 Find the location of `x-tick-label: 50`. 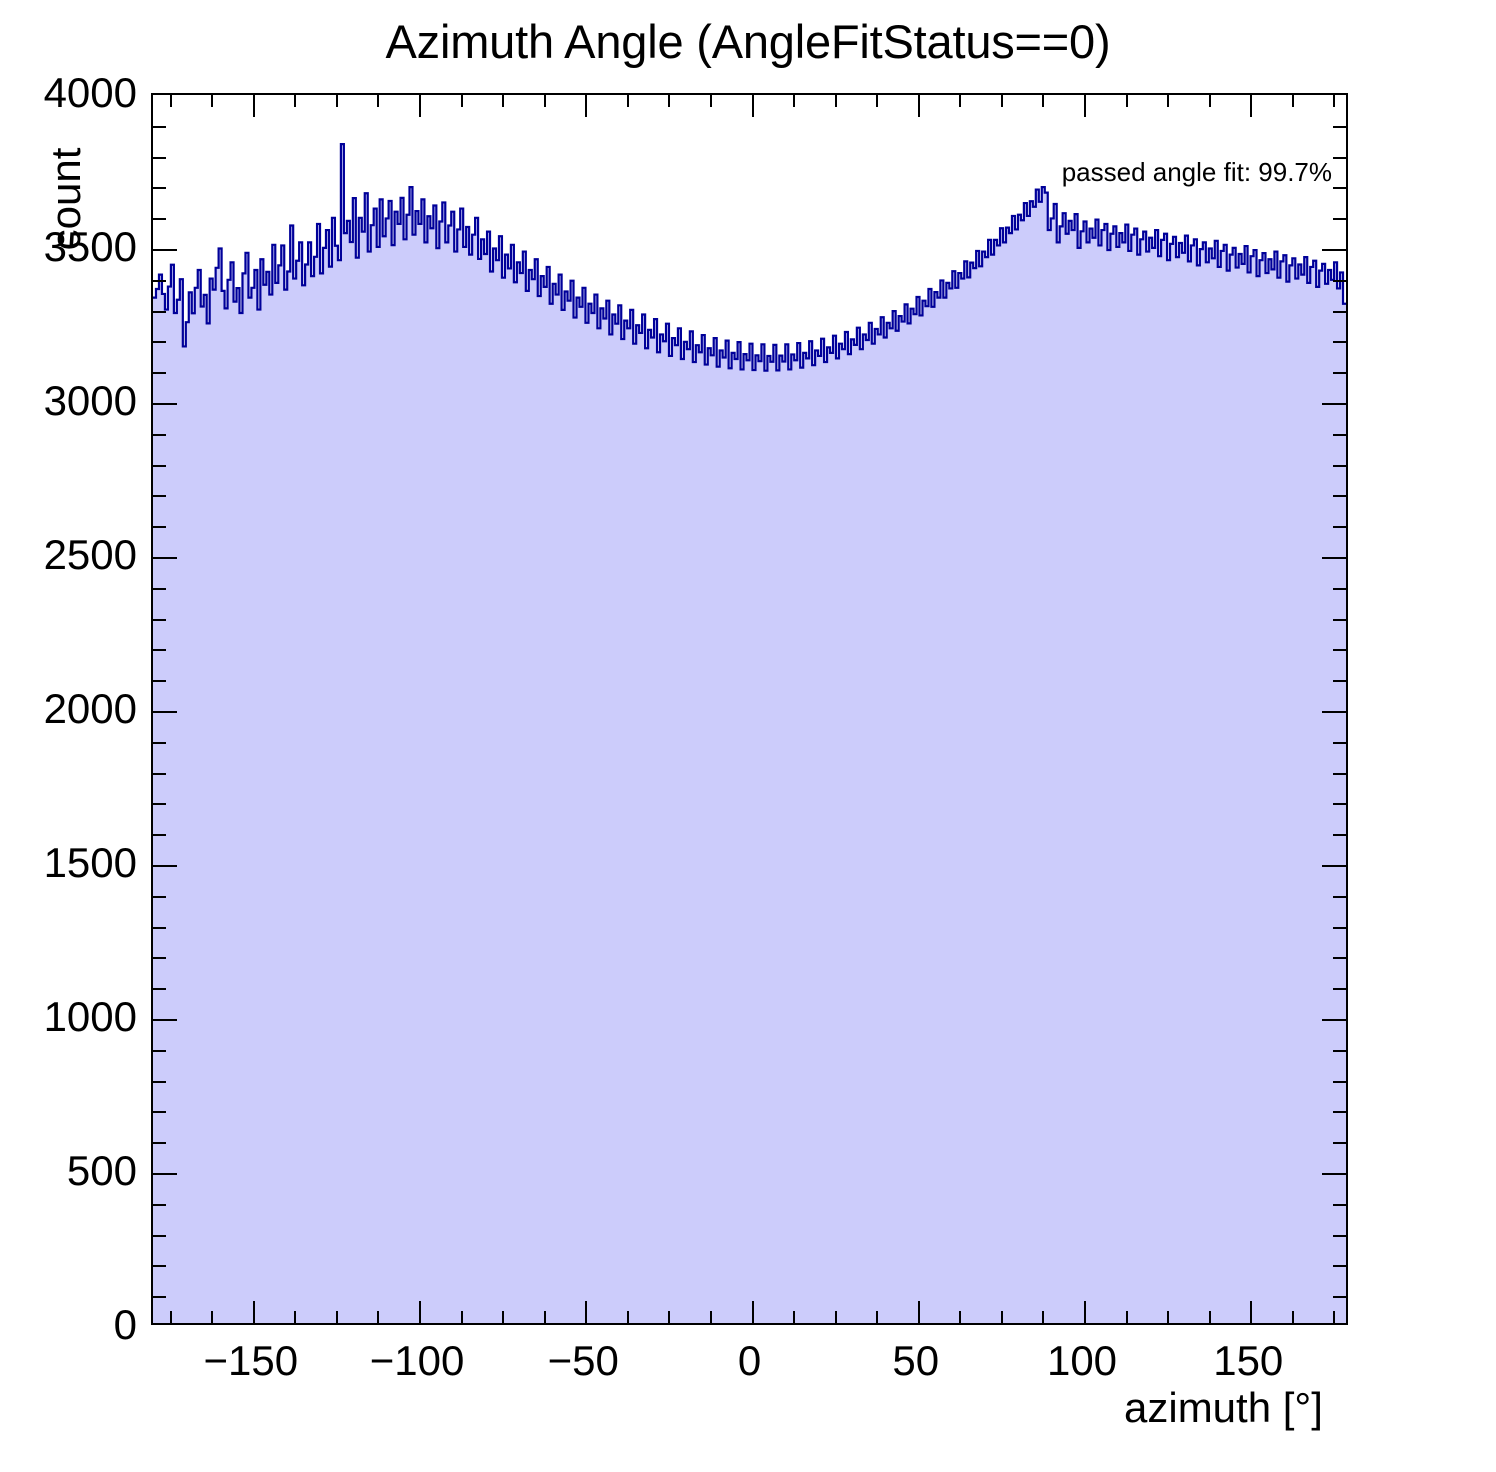

x-tick-label: 50 is located at coordinates (916, 1360).